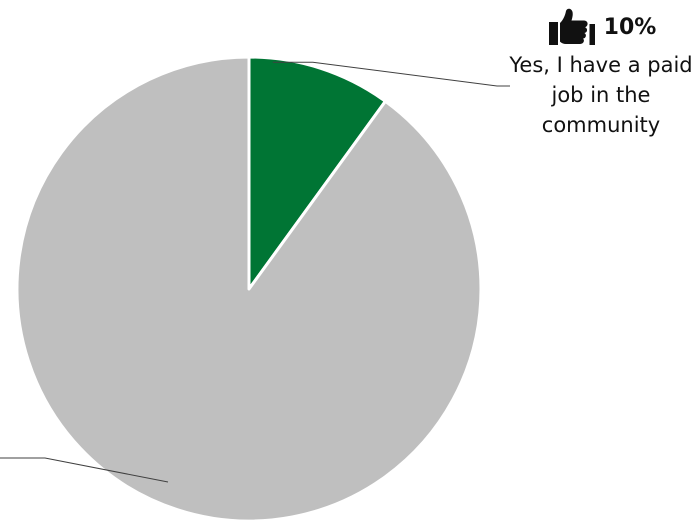 The image size is (698, 528). Describe the element at coordinates (630, 27) in the screenshot. I see `slice-percent: 10%` at that location.